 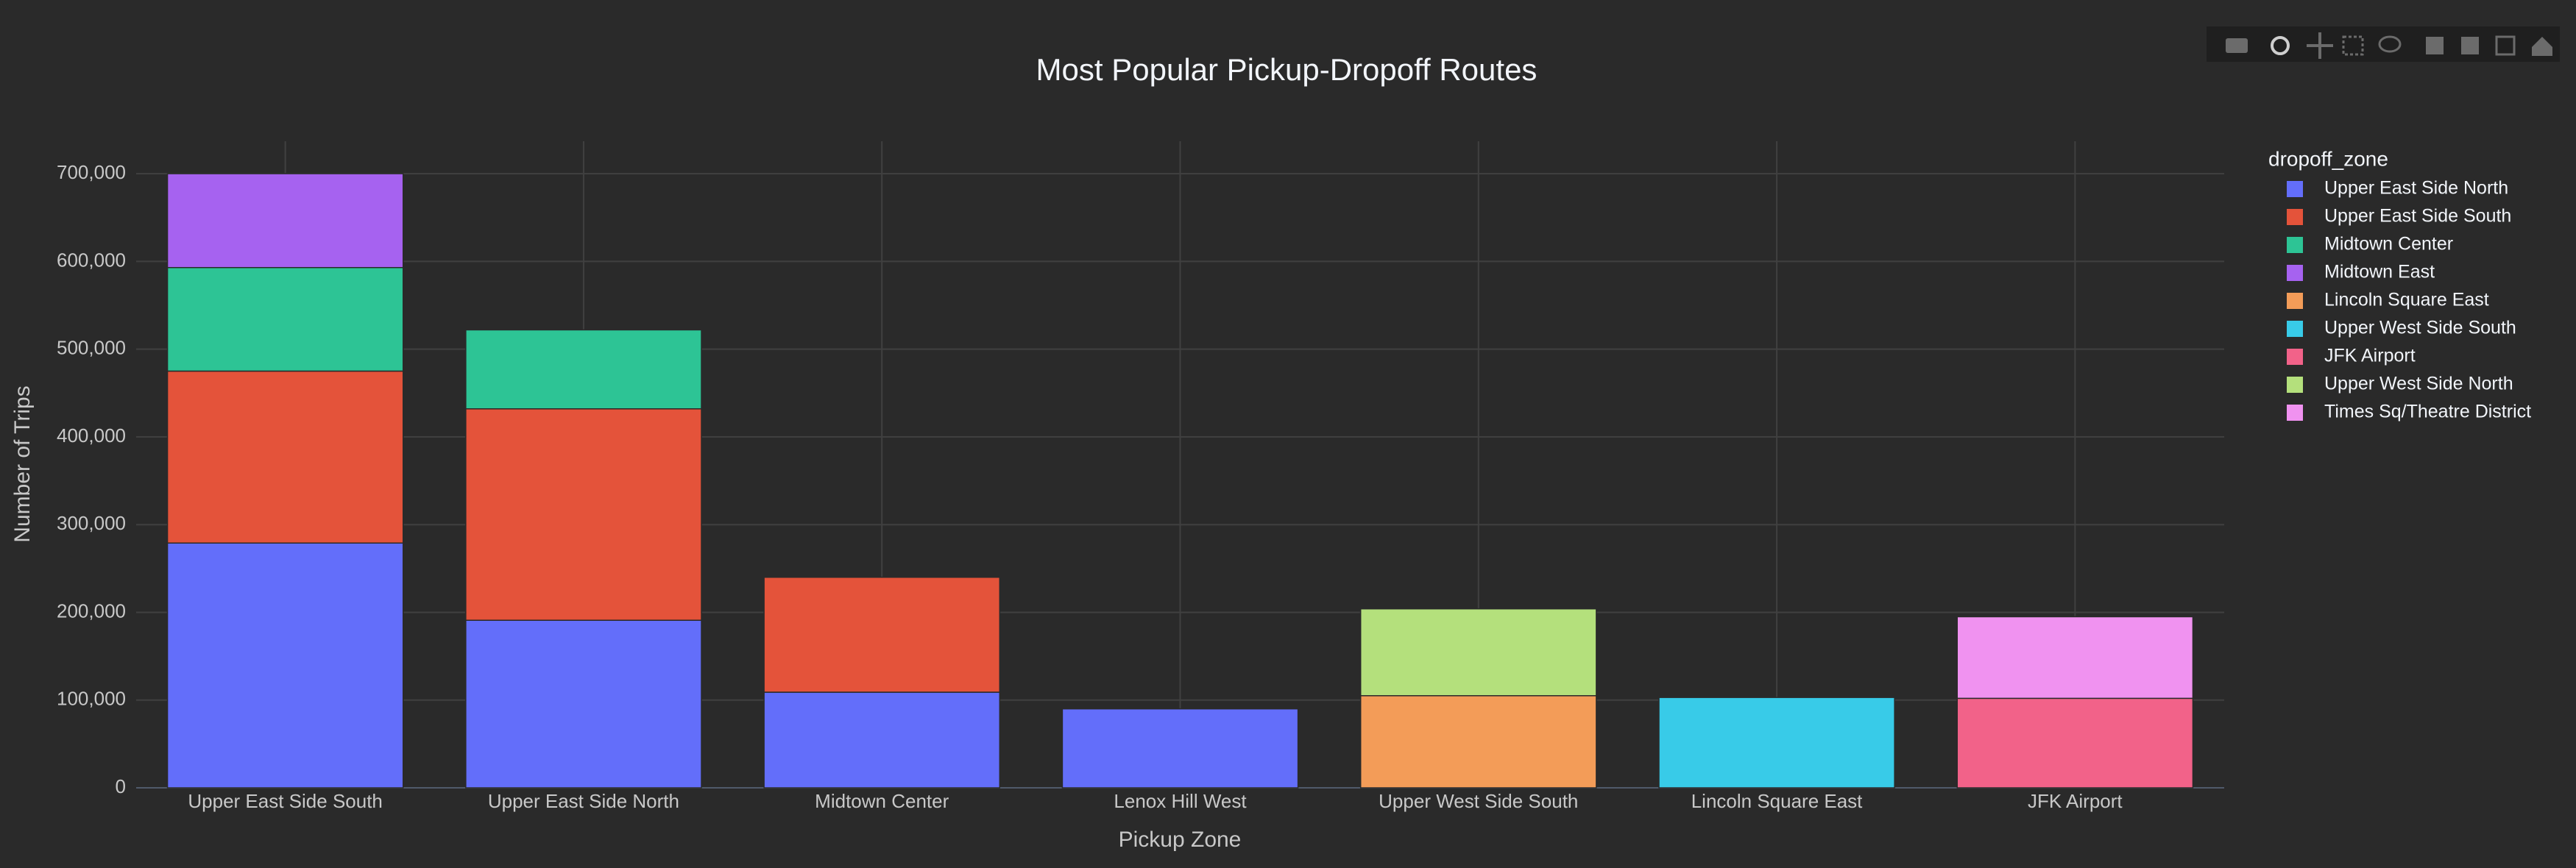 What do you see at coordinates (22, 463) in the screenshot?
I see `y-axis-title: Number of Trips` at bounding box center [22, 463].